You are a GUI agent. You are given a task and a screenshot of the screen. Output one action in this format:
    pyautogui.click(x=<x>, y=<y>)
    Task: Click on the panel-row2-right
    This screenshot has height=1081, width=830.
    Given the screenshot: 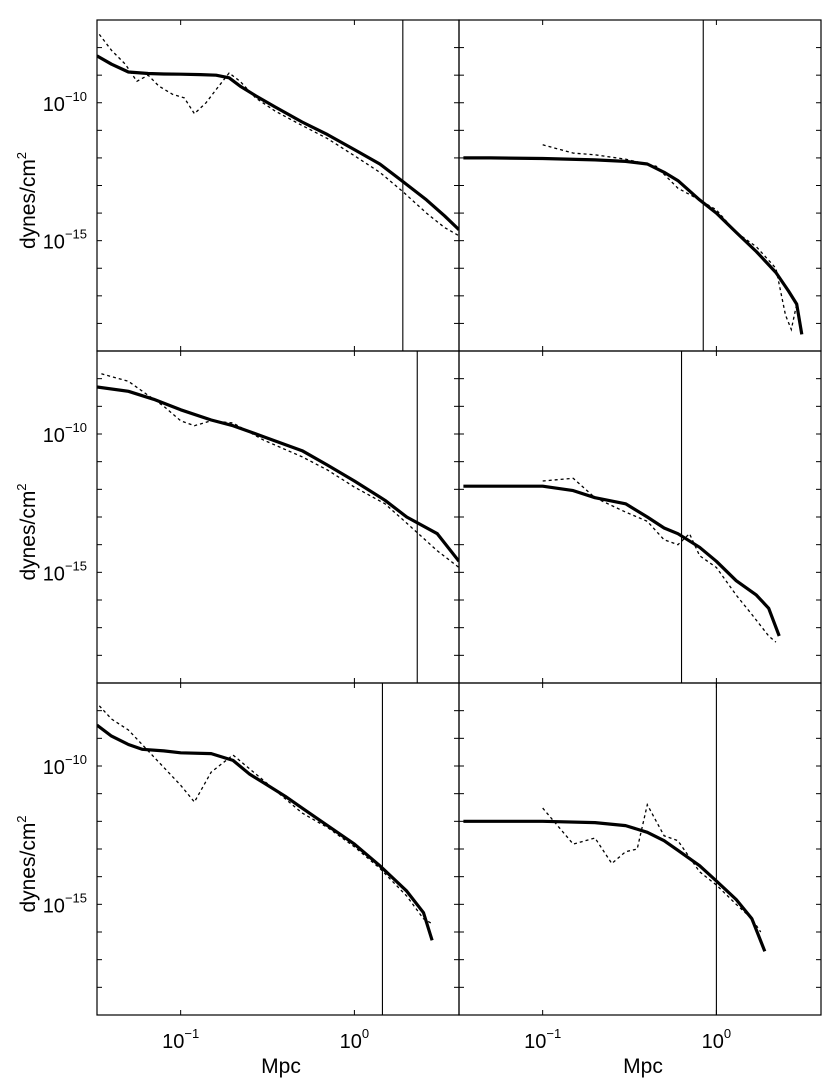 What is the action you would take?
    pyautogui.click(x=640, y=517)
    